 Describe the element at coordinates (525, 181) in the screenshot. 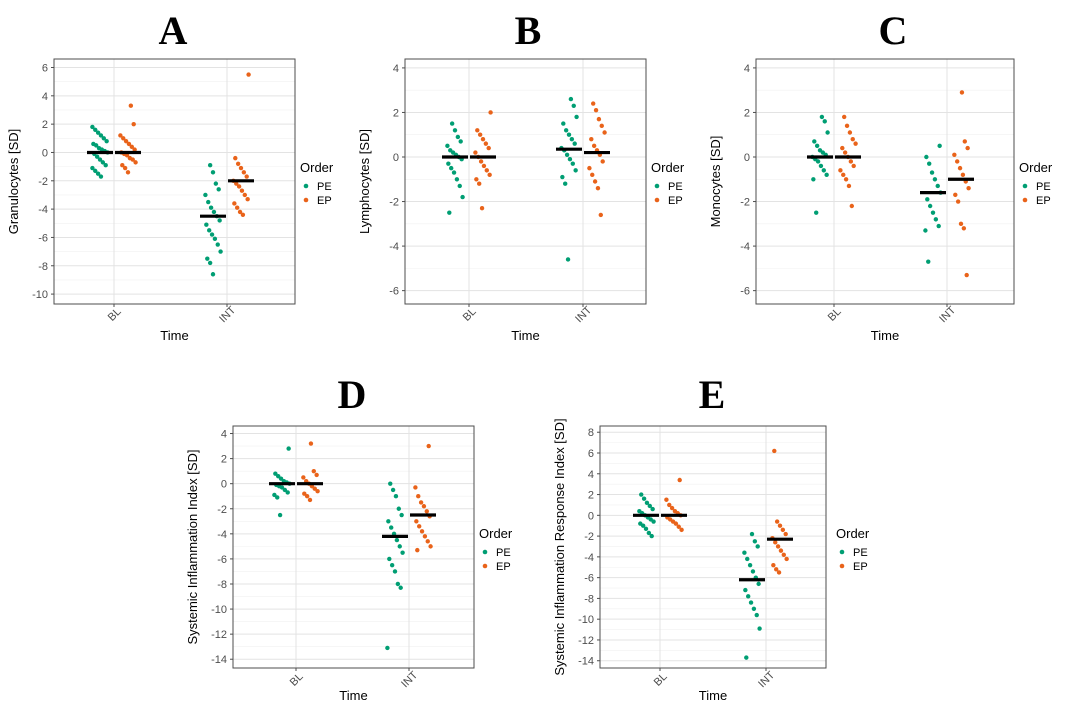

I see `plot-area` at that location.